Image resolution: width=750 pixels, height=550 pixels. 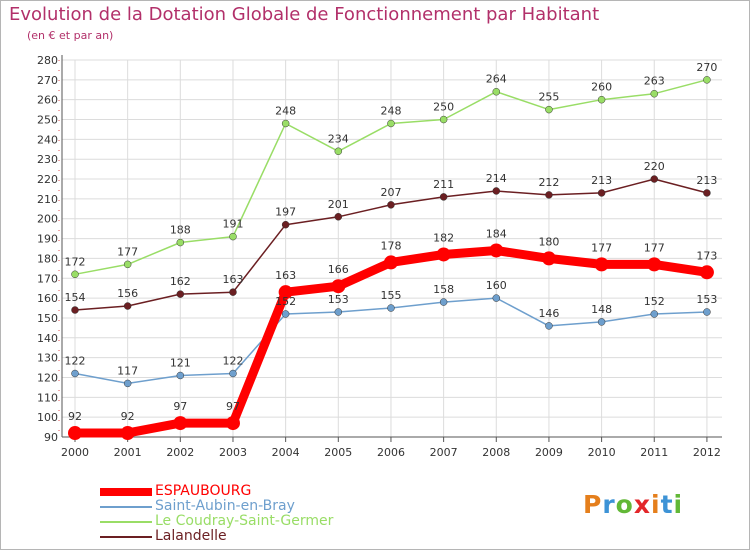 What do you see at coordinates (75, 261) in the screenshot?
I see `data-label: 172` at bounding box center [75, 261].